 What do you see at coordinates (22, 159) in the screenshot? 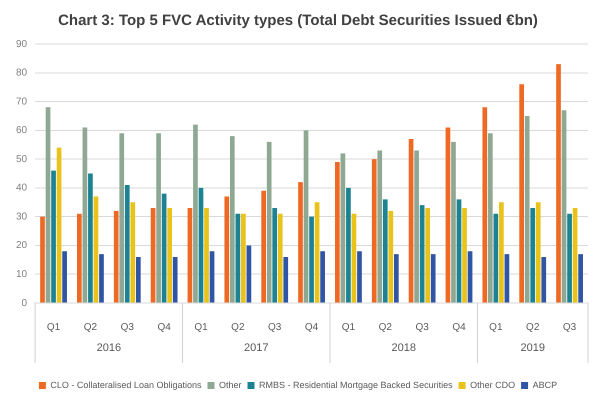
I see `y-tick-label: 50` at bounding box center [22, 159].